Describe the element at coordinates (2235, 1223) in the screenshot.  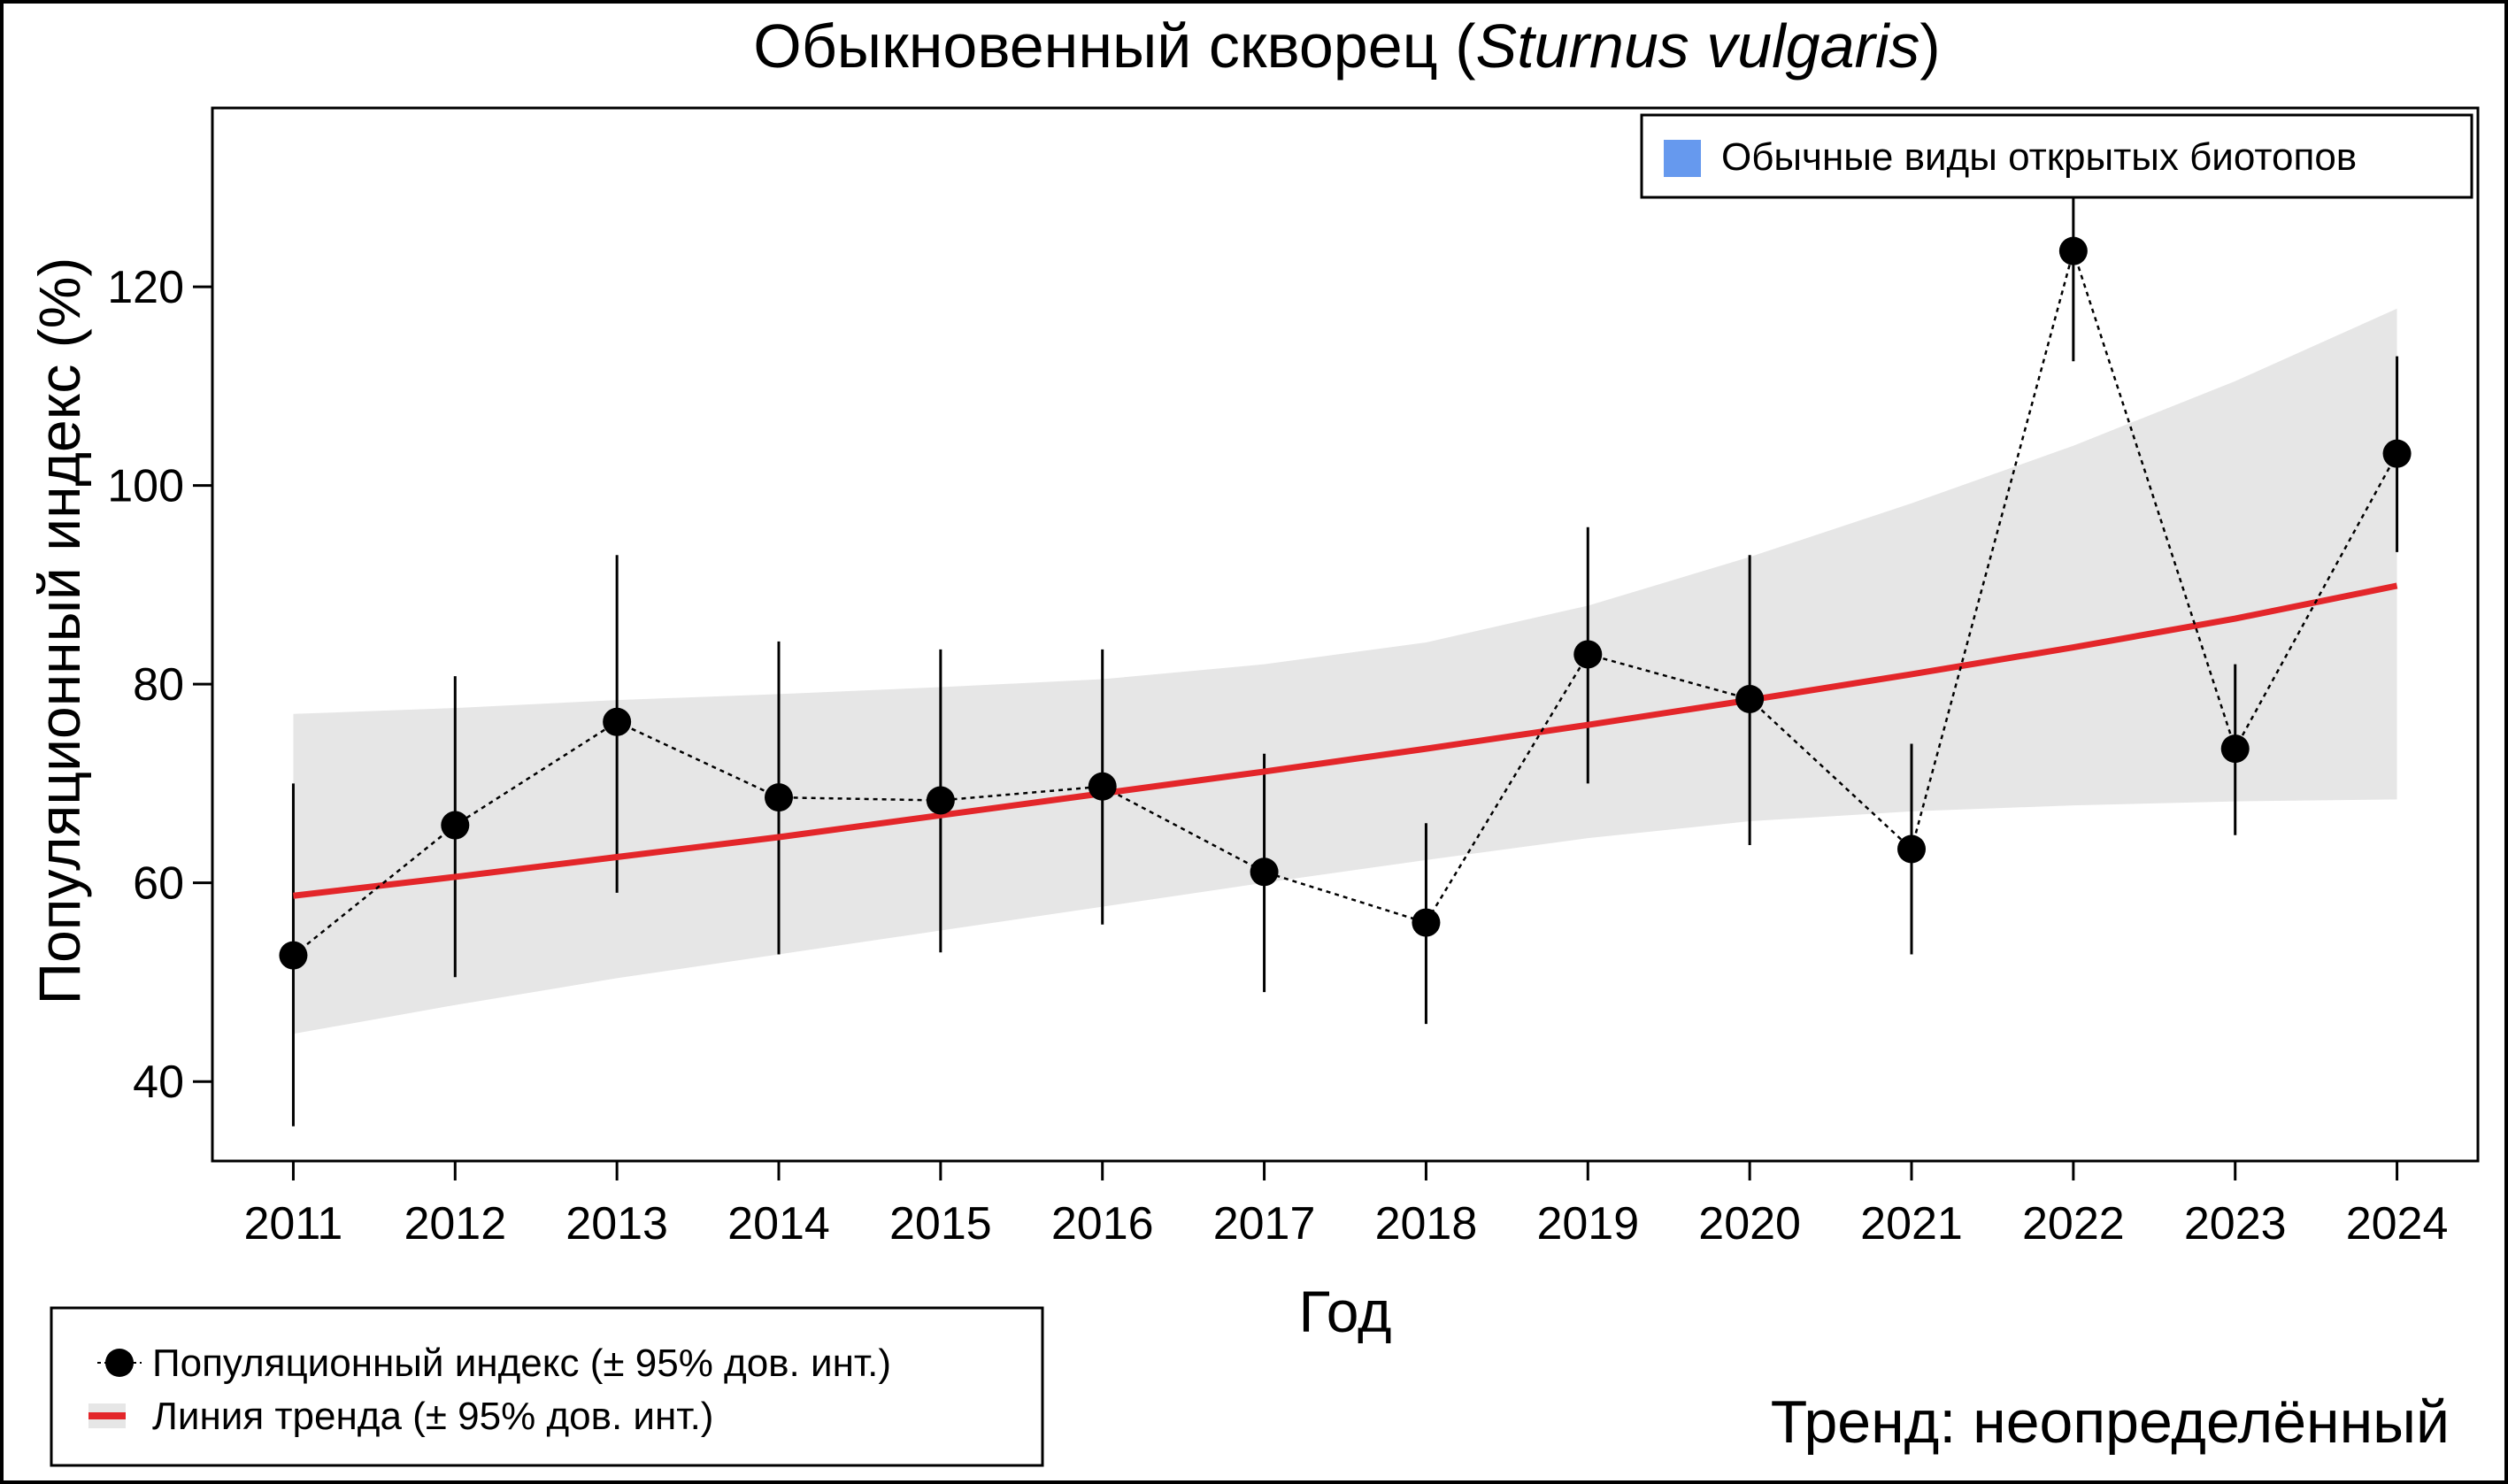
I see `x-tick-label: 2023` at that location.